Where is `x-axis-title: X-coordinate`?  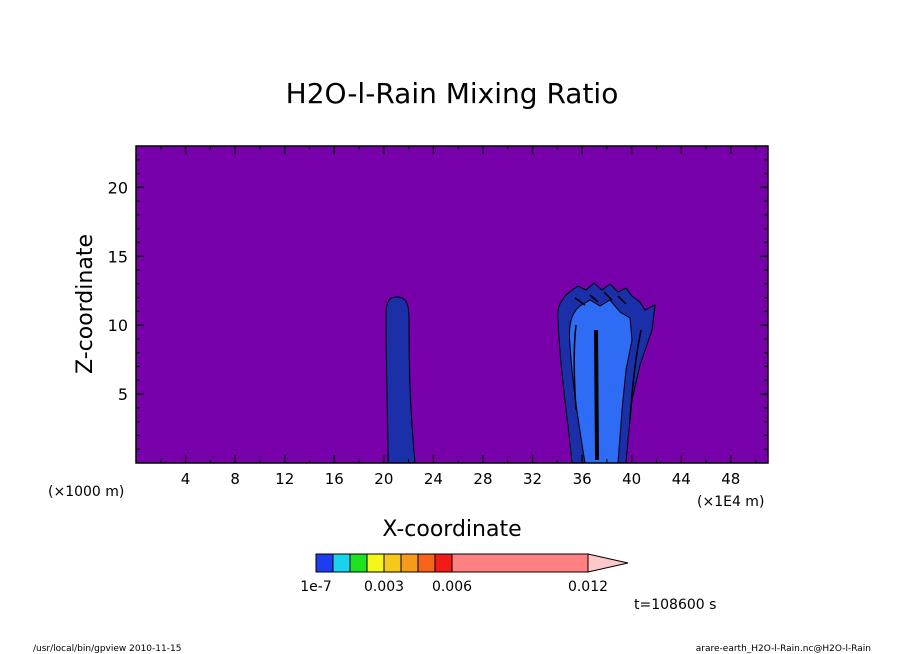 x-axis-title: X-coordinate is located at coordinates (451, 529).